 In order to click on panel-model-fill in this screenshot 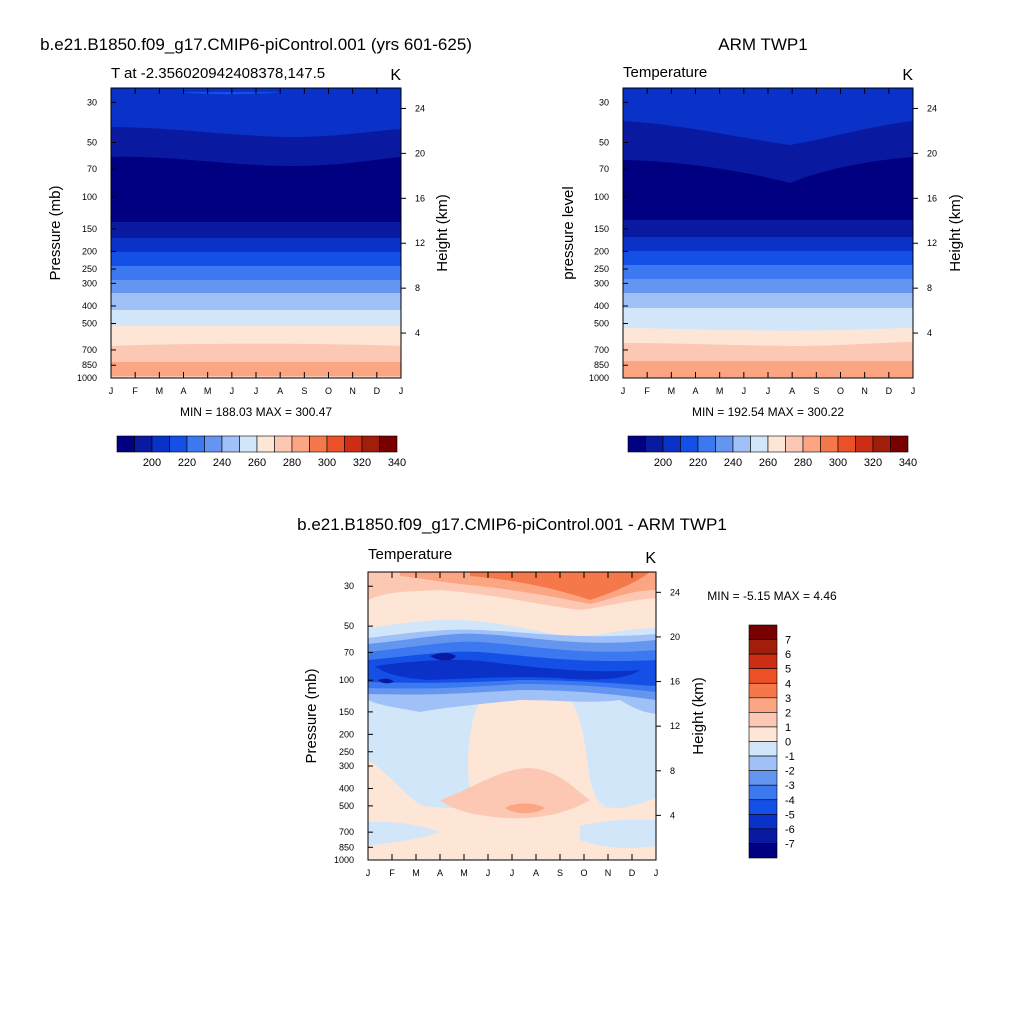, I will do `click(256, 233)`.